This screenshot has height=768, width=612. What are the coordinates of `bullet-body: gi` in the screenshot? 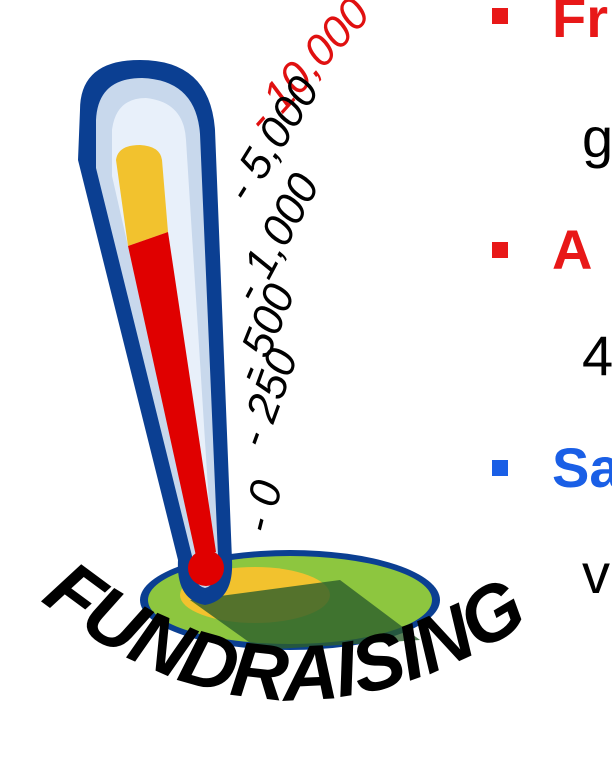 It's located at (597, 137).